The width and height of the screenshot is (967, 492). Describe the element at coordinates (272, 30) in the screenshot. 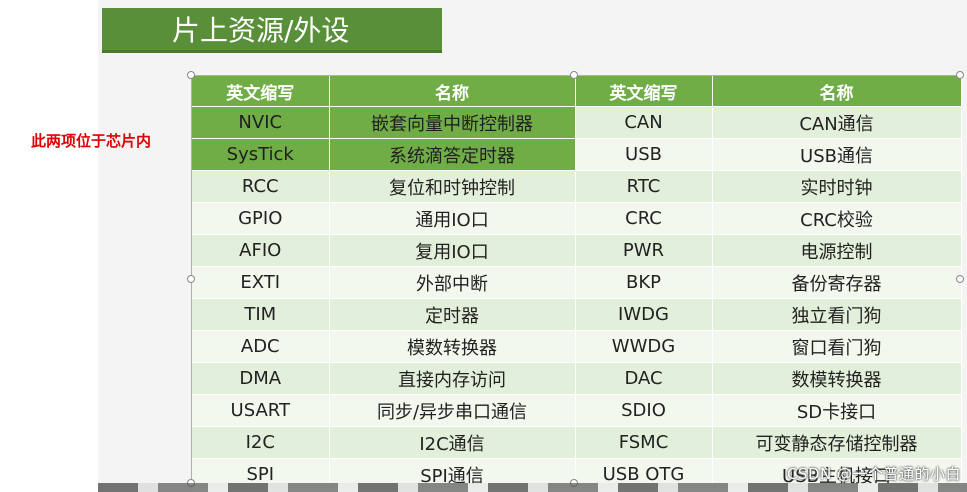

I see `slide-title: 片上资源/外设` at that location.